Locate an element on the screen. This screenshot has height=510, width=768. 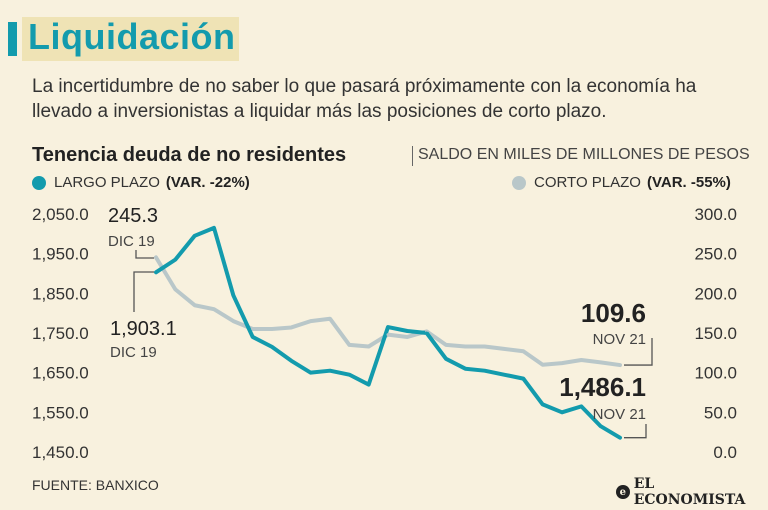
legend-largo: LARGO PLAZO (VAR. -22%) is located at coordinates (141, 182).